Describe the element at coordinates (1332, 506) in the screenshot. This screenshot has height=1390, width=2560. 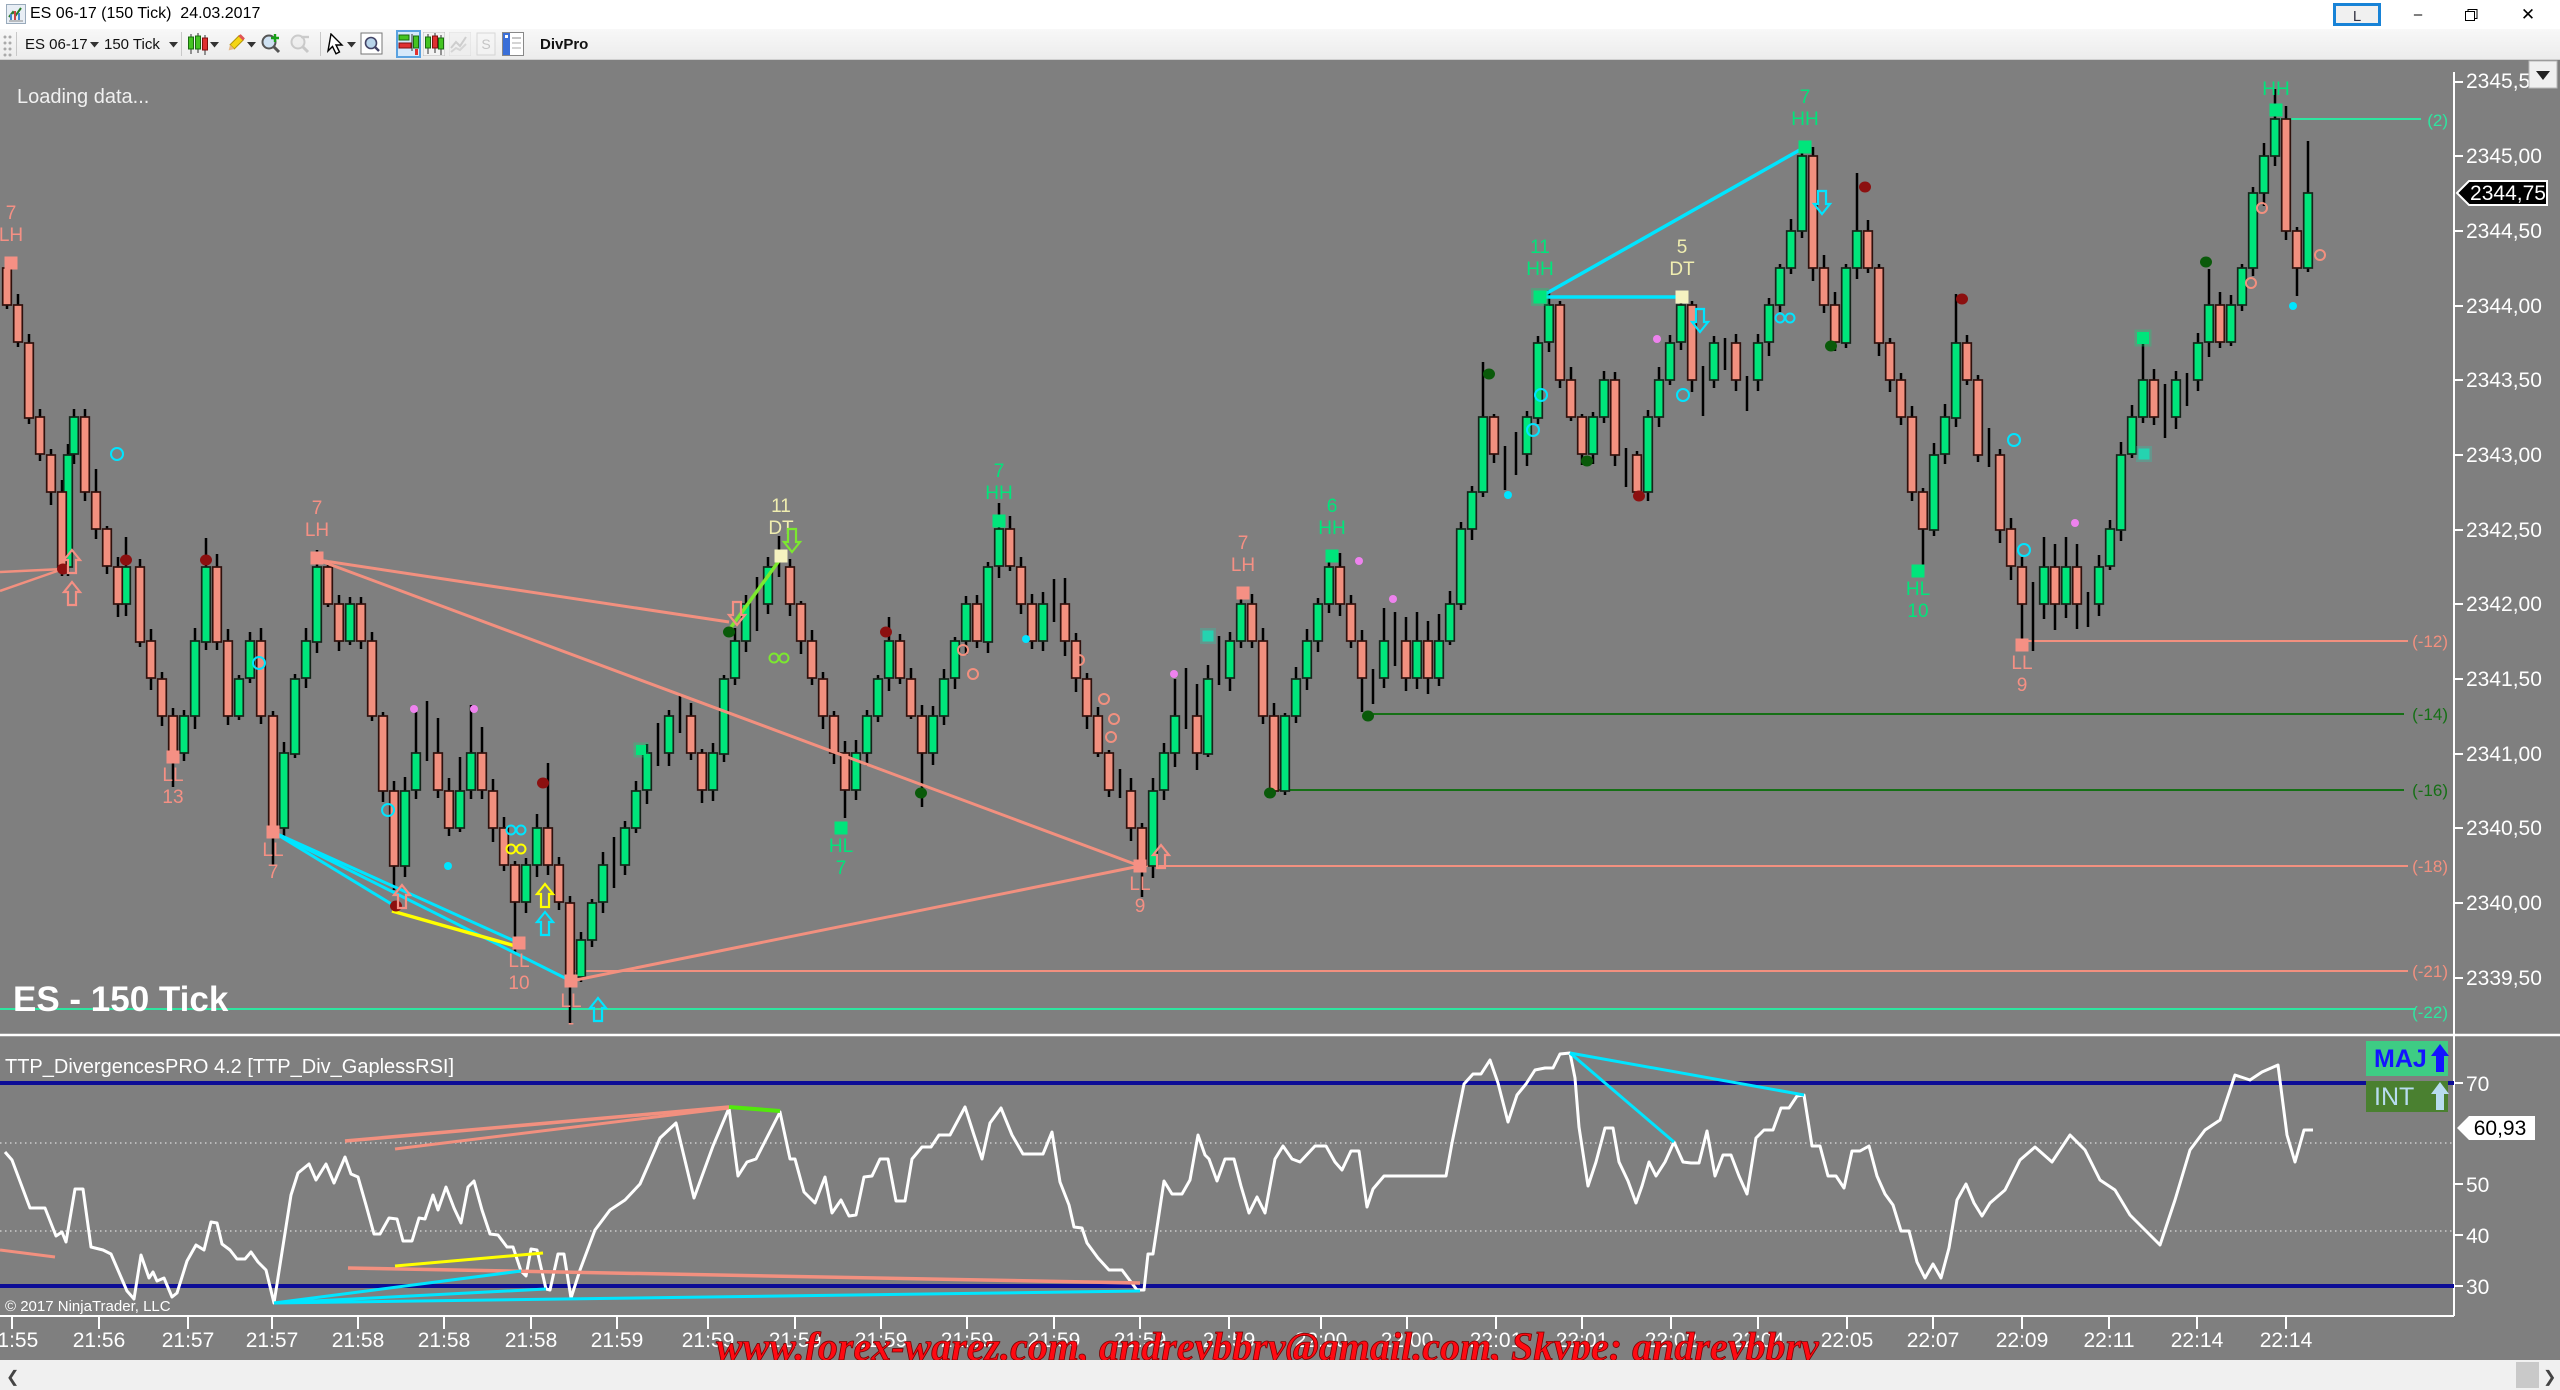
I see `svg-text: 6` at that location.